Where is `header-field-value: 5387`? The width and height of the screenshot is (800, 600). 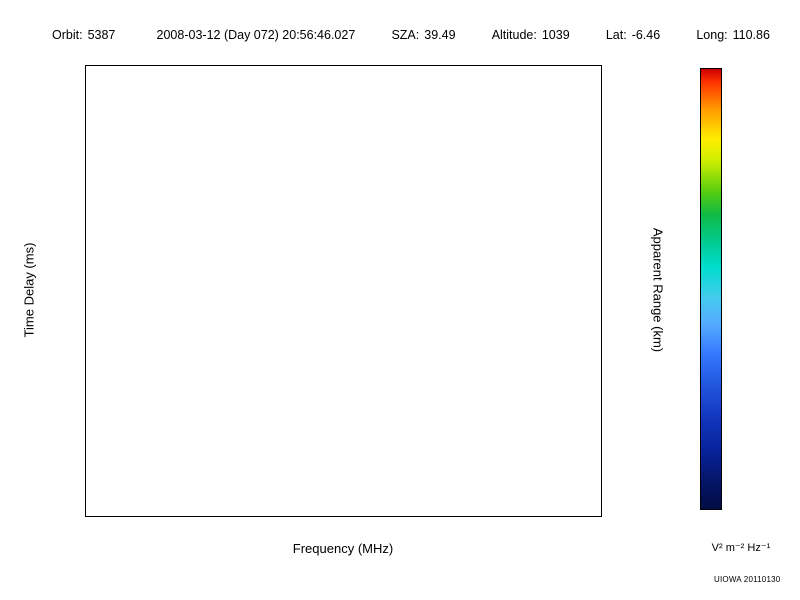 header-field-value: 5387 is located at coordinates (101, 35).